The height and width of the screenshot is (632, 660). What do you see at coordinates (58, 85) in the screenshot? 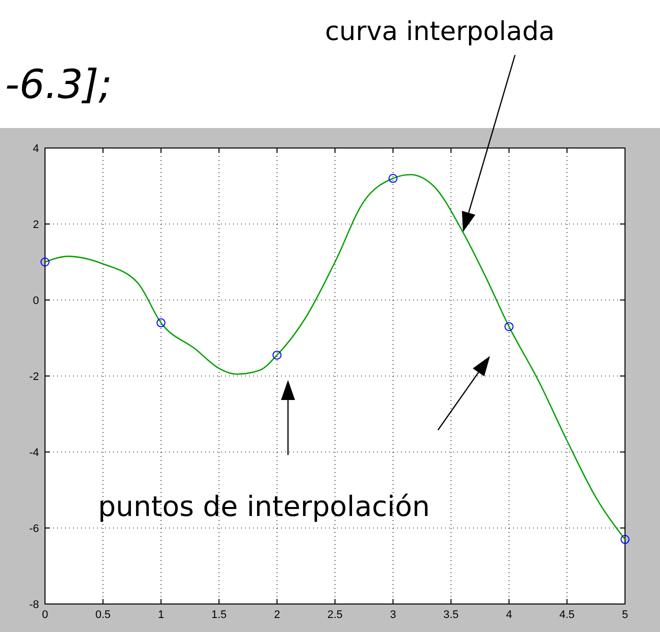
I see `text: -6.3];` at bounding box center [58, 85].